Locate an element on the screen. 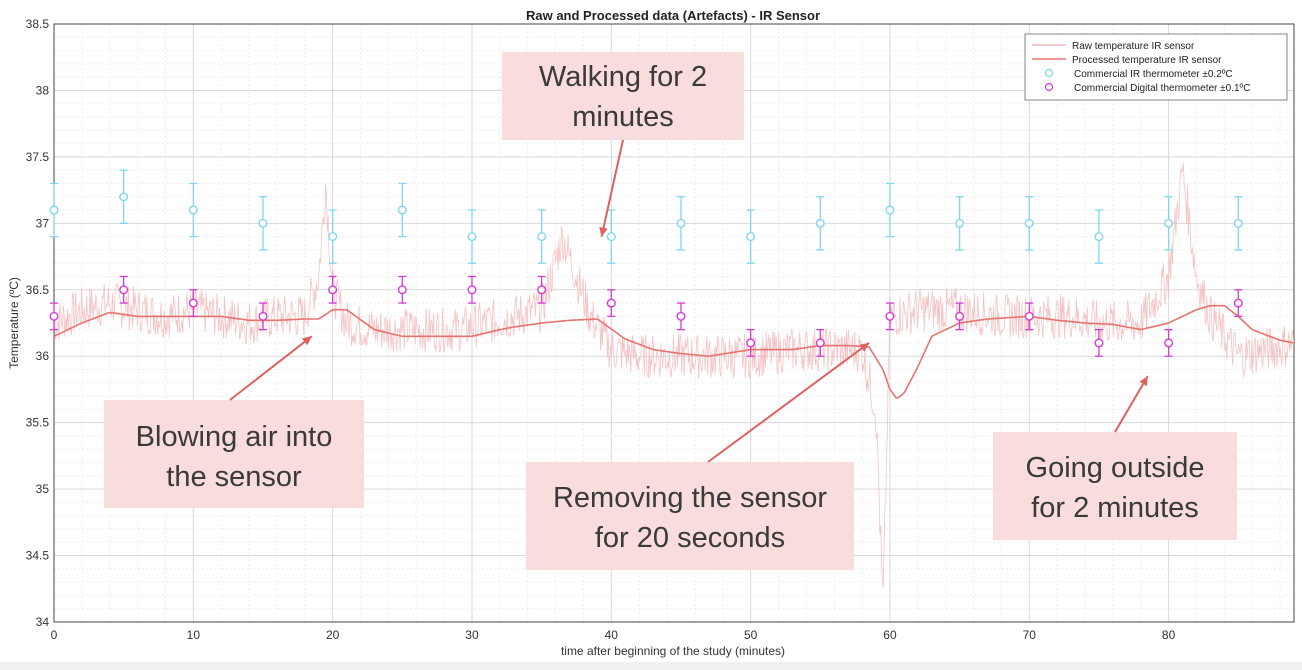  annotation-line: Blowing air into is located at coordinates (234, 437).